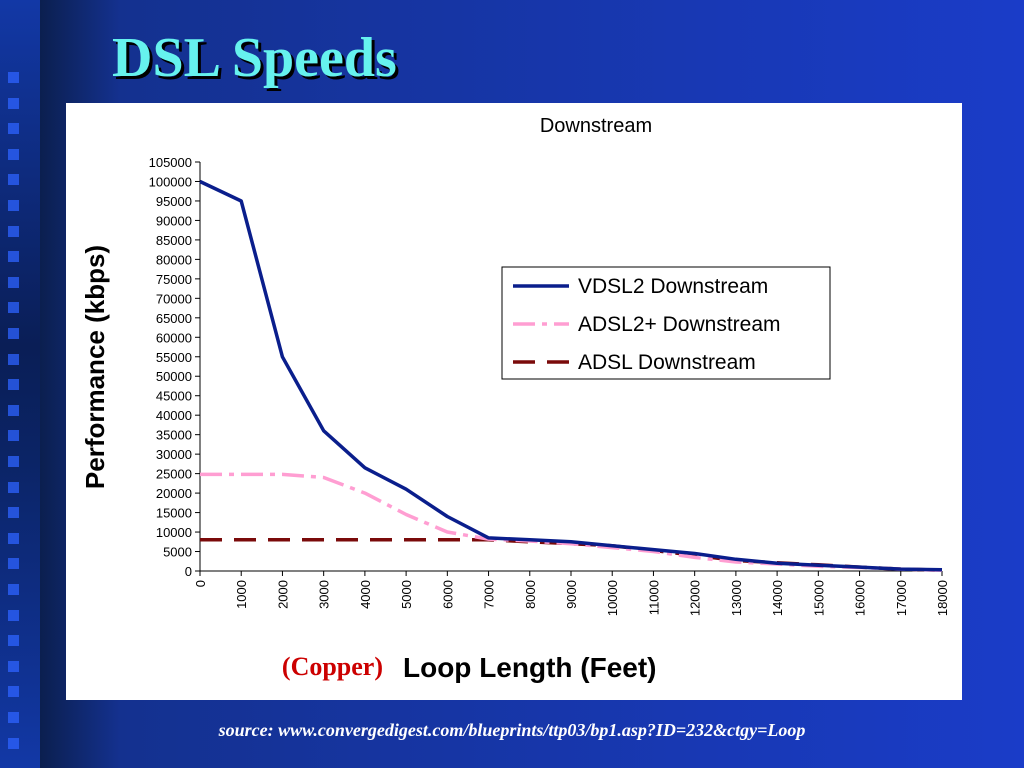 The width and height of the screenshot is (1024, 768). What do you see at coordinates (174, 240) in the screenshot?
I see `y-tick-label: 85000` at bounding box center [174, 240].